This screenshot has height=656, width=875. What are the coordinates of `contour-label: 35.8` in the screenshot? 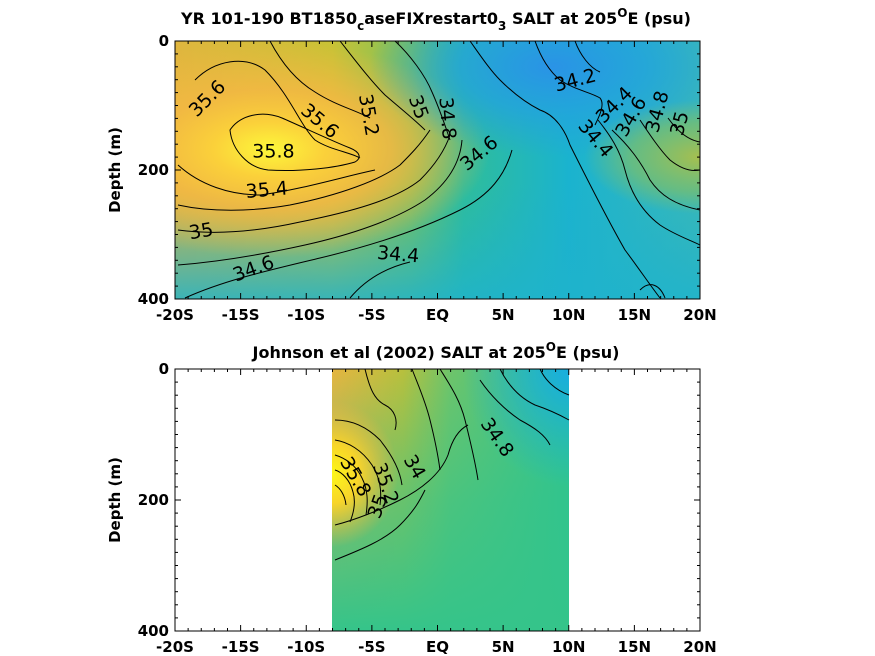 It's located at (273, 151).